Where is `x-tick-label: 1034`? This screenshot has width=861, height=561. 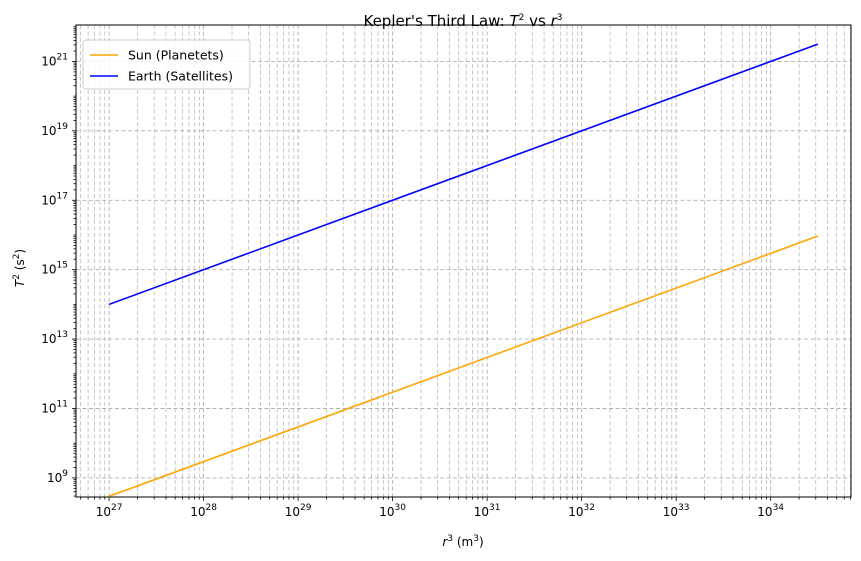 x-tick-label: 1034 is located at coordinates (770, 511).